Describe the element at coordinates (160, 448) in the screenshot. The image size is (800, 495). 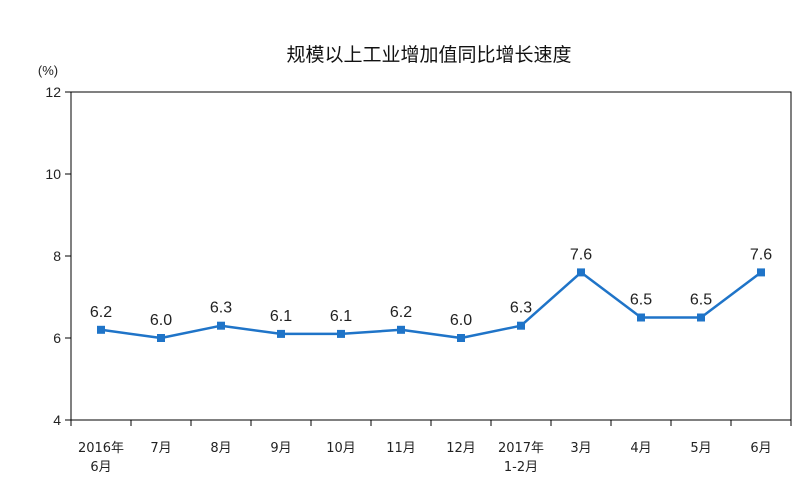
I see `x-tick-label: 7月` at that location.